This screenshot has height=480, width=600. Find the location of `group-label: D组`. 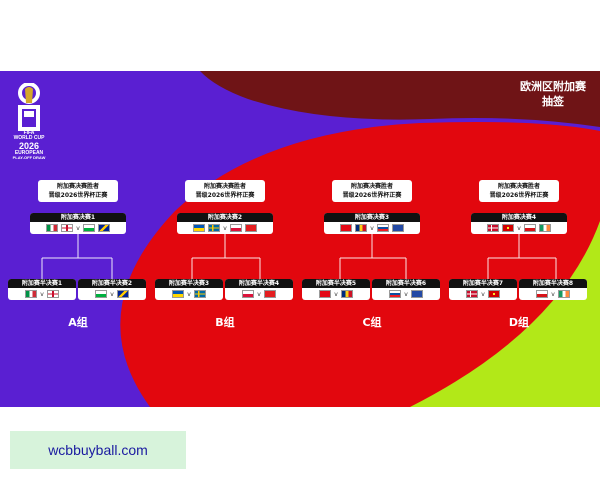

group-label: D组 is located at coordinates (519, 322).